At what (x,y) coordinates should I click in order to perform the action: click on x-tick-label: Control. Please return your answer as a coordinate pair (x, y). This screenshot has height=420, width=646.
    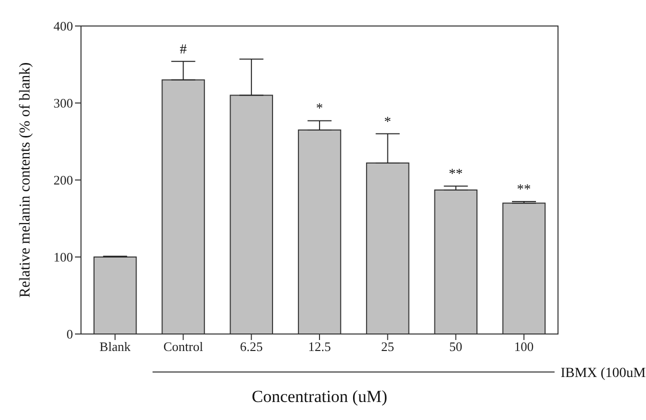
    Looking at the image, I should click on (183, 346).